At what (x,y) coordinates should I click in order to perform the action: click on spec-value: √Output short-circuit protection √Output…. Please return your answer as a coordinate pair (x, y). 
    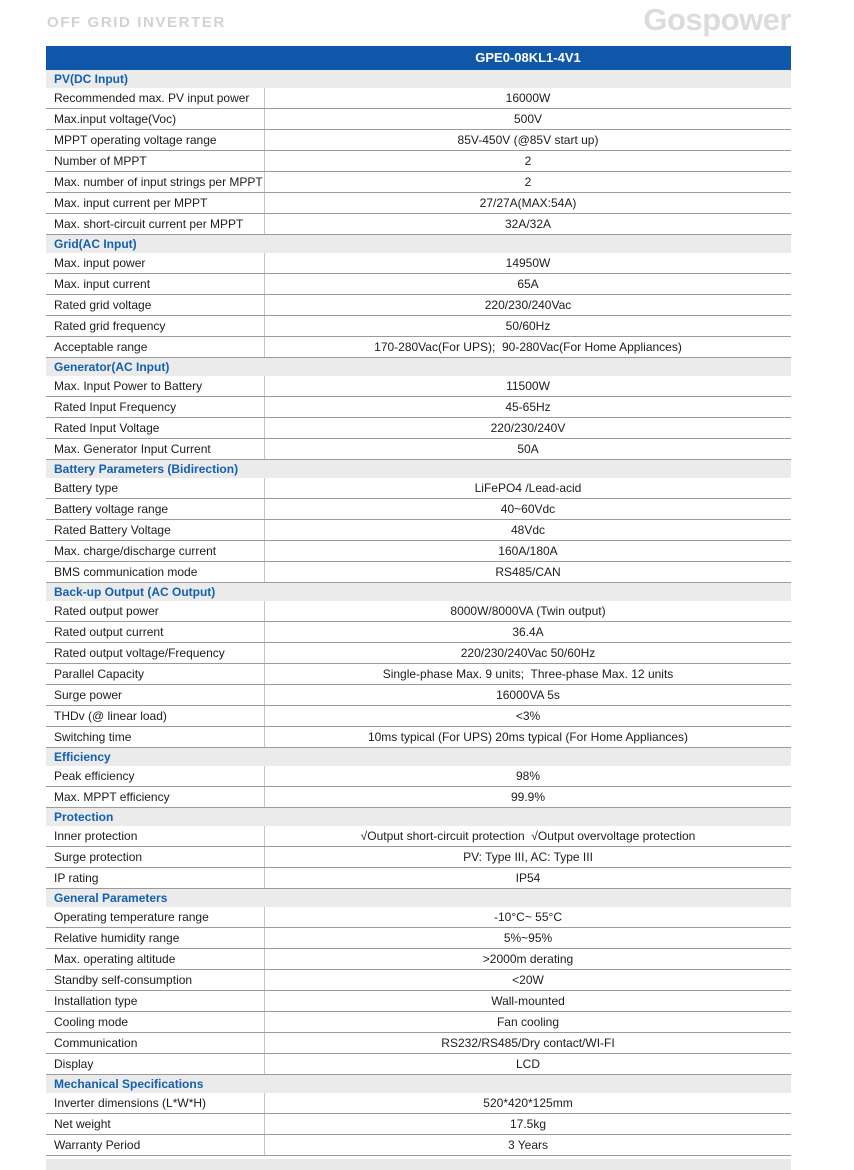
    Looking at the image, I should click on (528, 836).